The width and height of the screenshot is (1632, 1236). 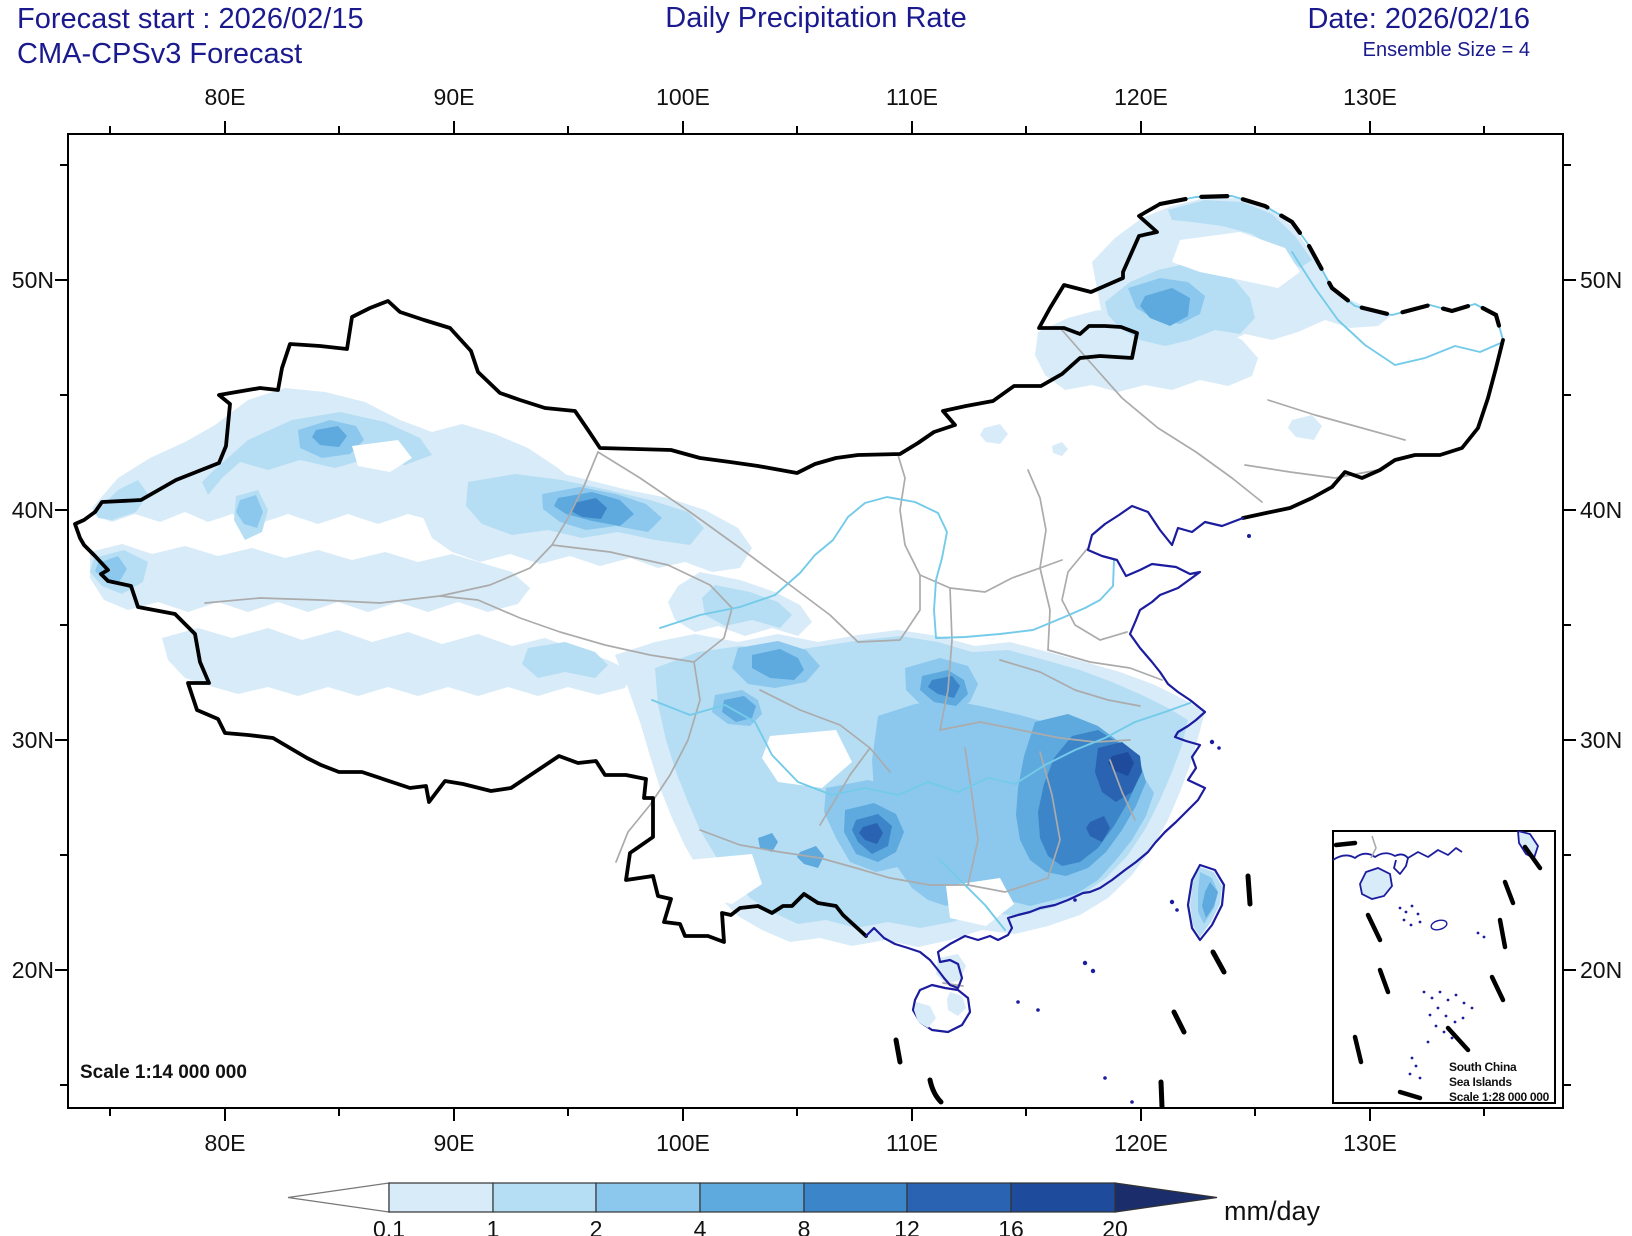 What do you see at coordinates (912, 1143) in the screenshot?
I see `lon-tick-bottom-110e: 110E` at bounding box center [912, 1143].